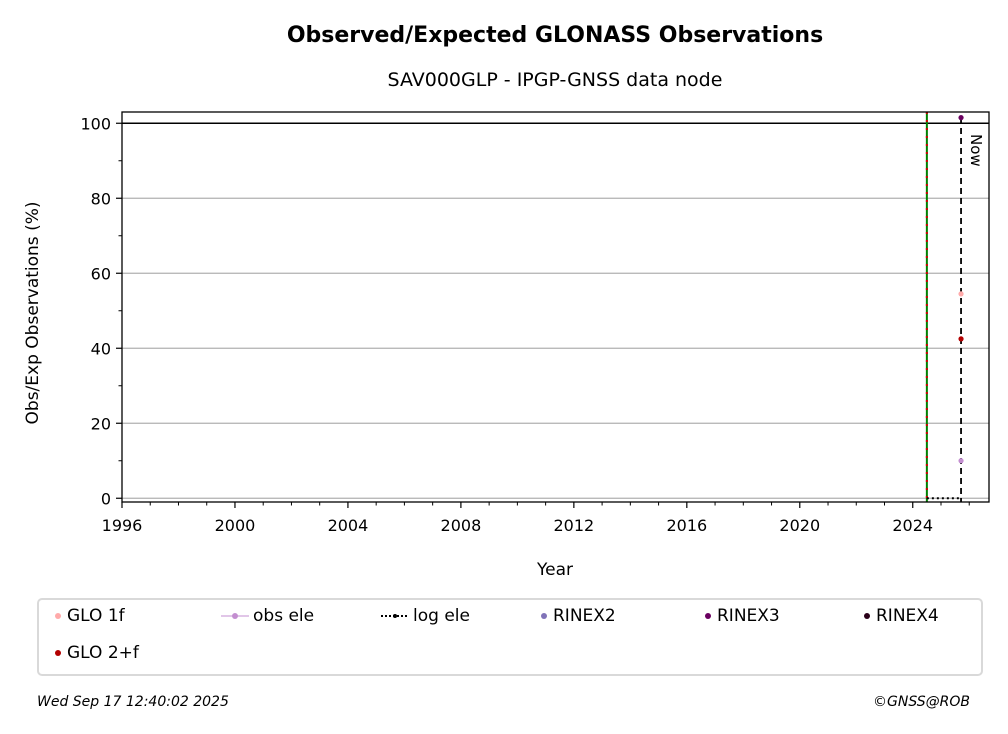 The width and height of the screenshot is (1008, 734). What do you see at coordinates (284, 616) in the screenshot?
I see `legend-label: obs ele` at bounding box center [284, 616].